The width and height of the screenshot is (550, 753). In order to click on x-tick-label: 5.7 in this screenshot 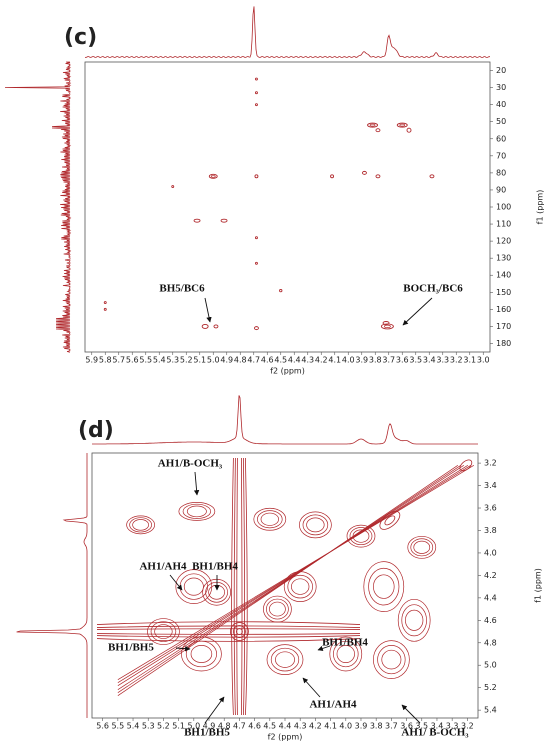, I will do `click(118, 360)`.